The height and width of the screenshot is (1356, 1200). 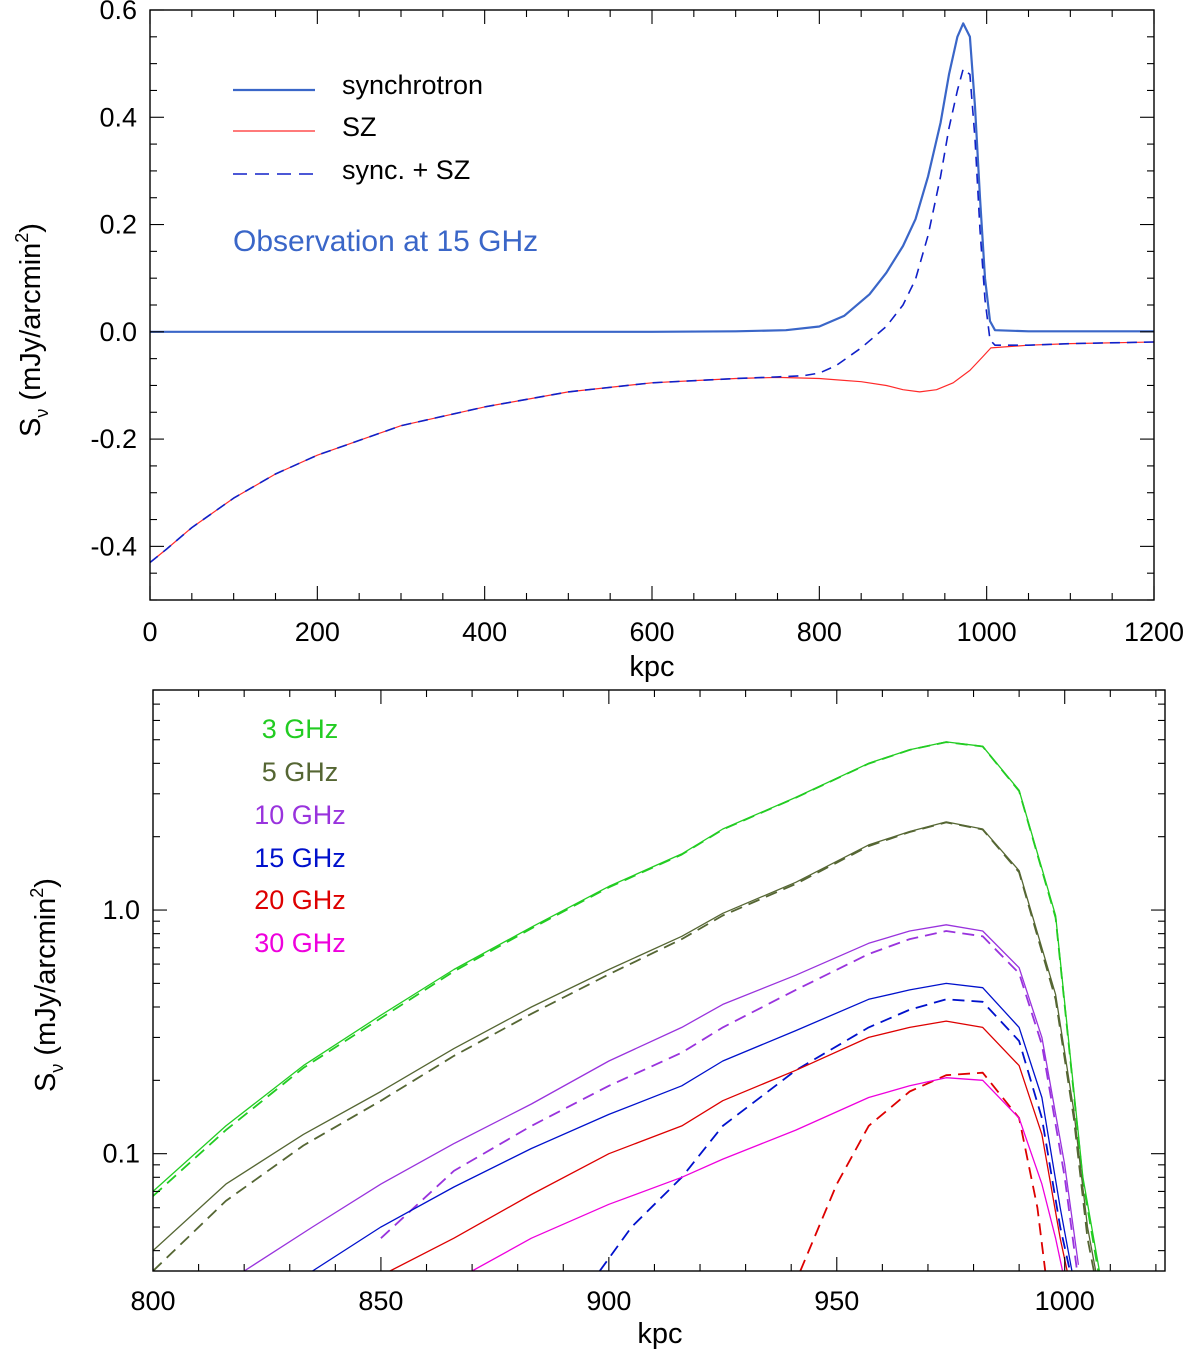 I want to click on bottom-x-axis-title: kpc, so click(x=659, y=1334).